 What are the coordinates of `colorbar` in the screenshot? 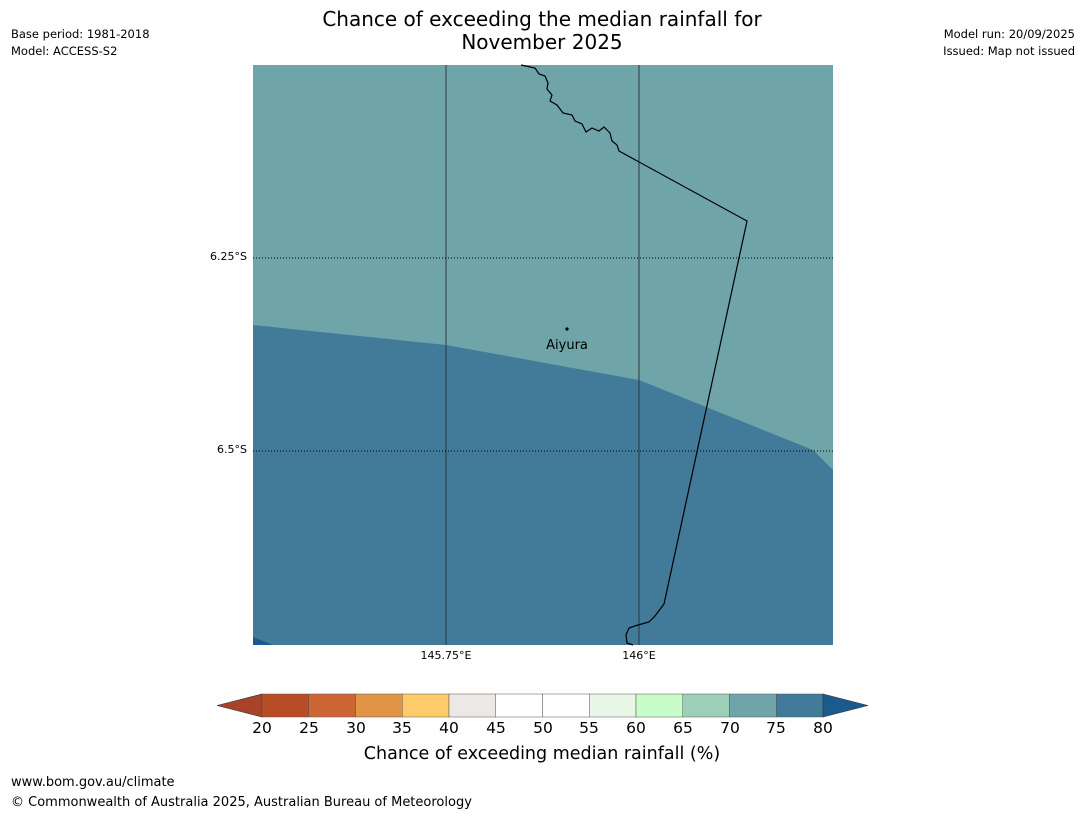 It's located at (542, 705).